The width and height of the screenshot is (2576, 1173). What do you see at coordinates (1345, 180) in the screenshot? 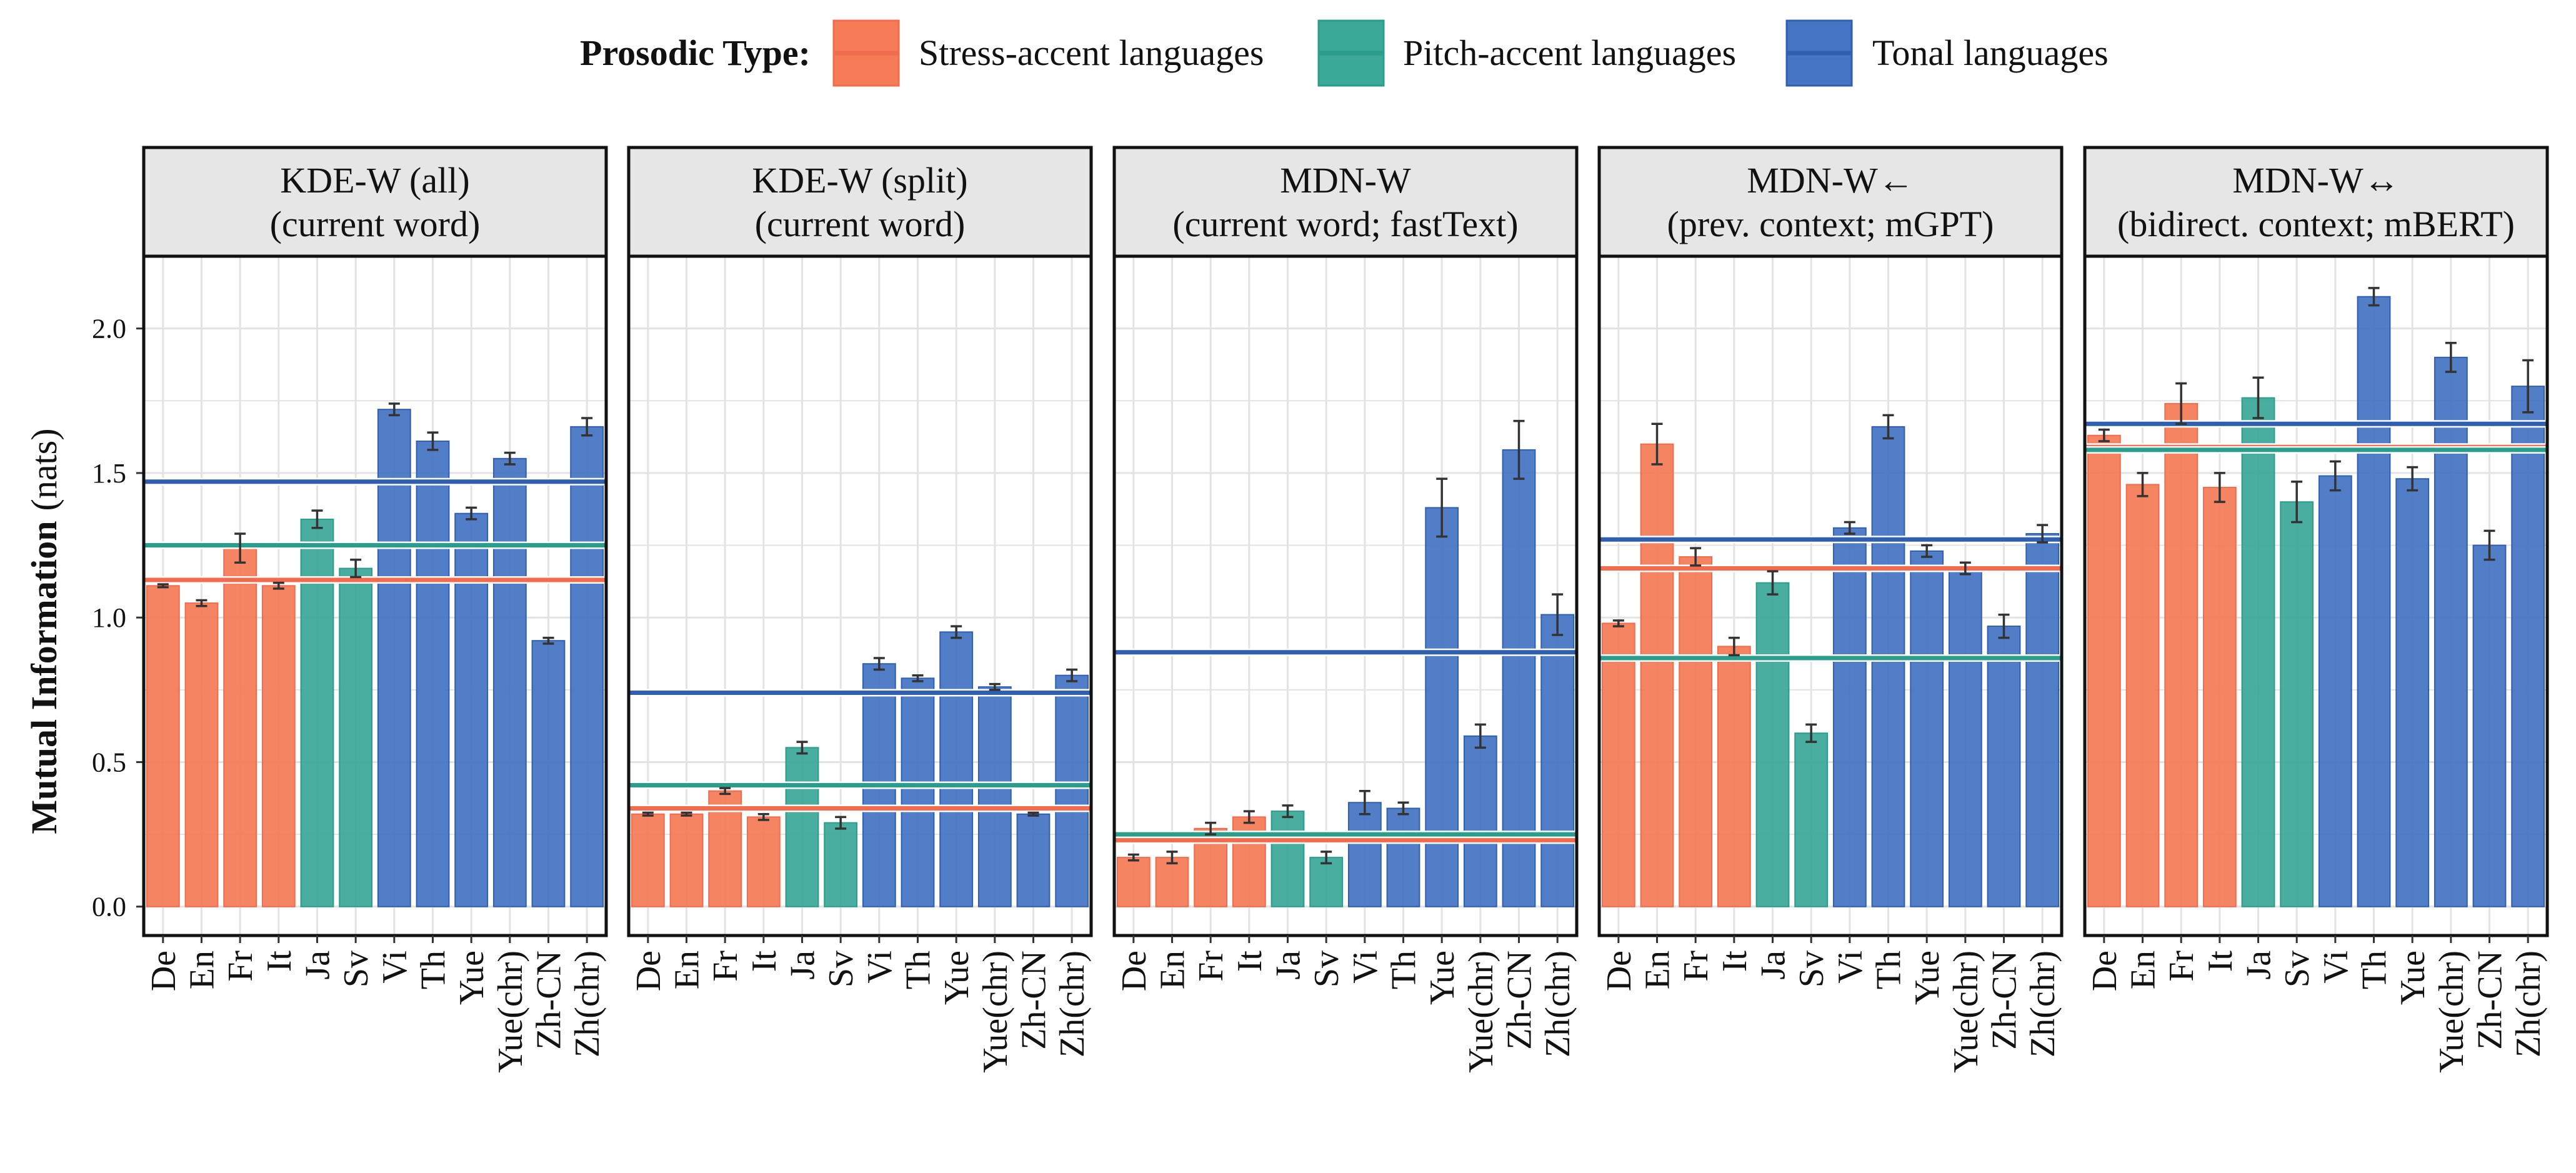
I see `panel-title-line1: MDN-W` at bounding box center [1345, 180].